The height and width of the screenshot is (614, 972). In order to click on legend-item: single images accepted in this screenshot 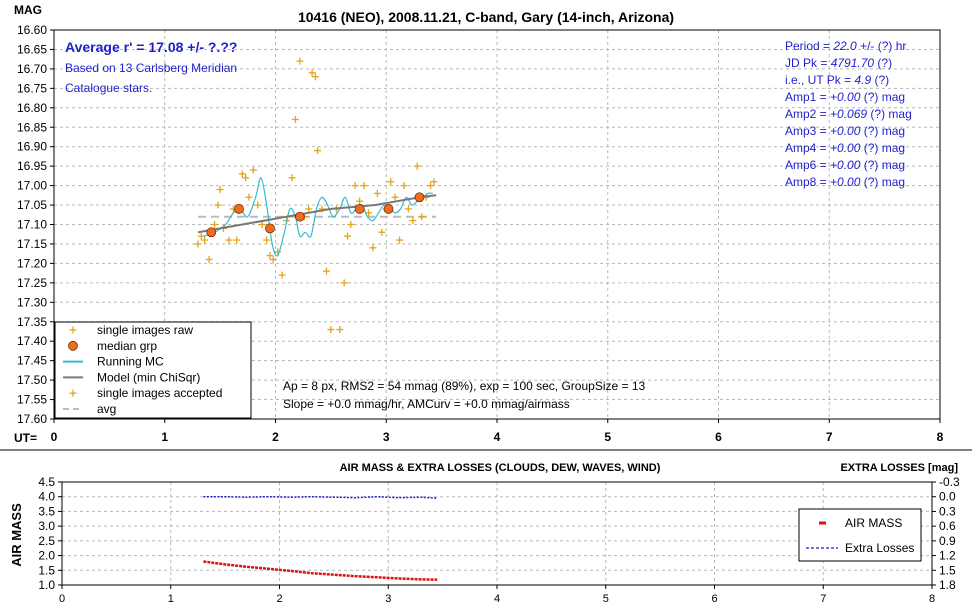, I will do `click(145, 393)`.